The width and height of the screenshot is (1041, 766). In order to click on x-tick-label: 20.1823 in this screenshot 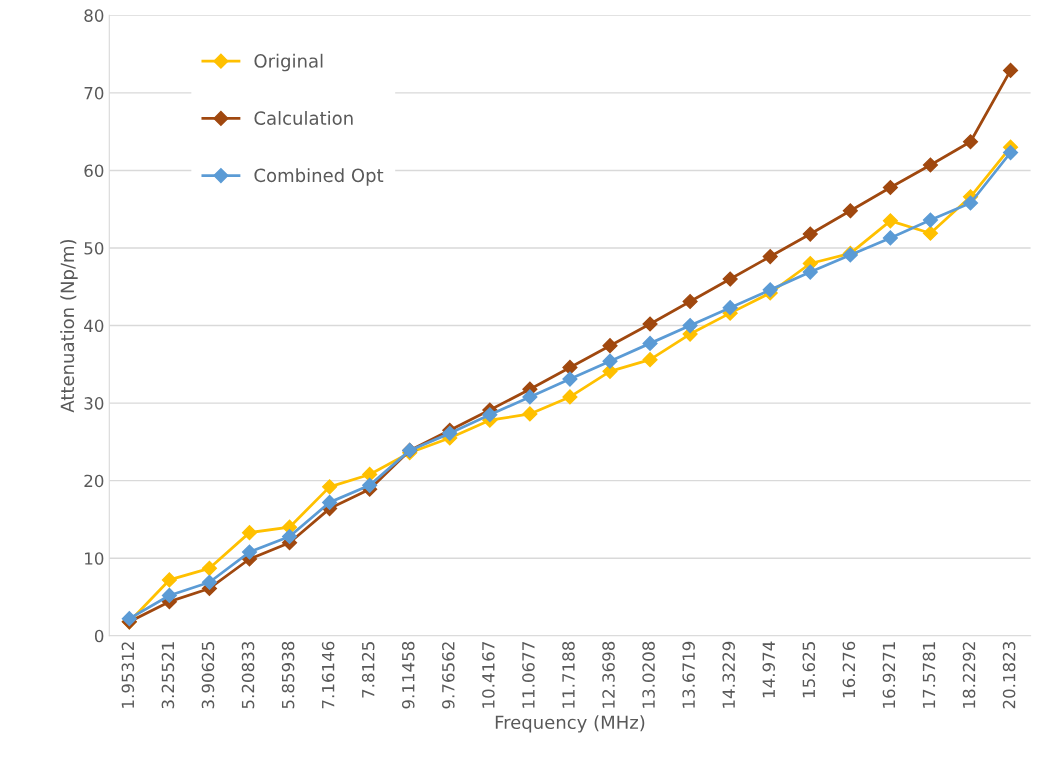, I will do `click(1009, 675)`.